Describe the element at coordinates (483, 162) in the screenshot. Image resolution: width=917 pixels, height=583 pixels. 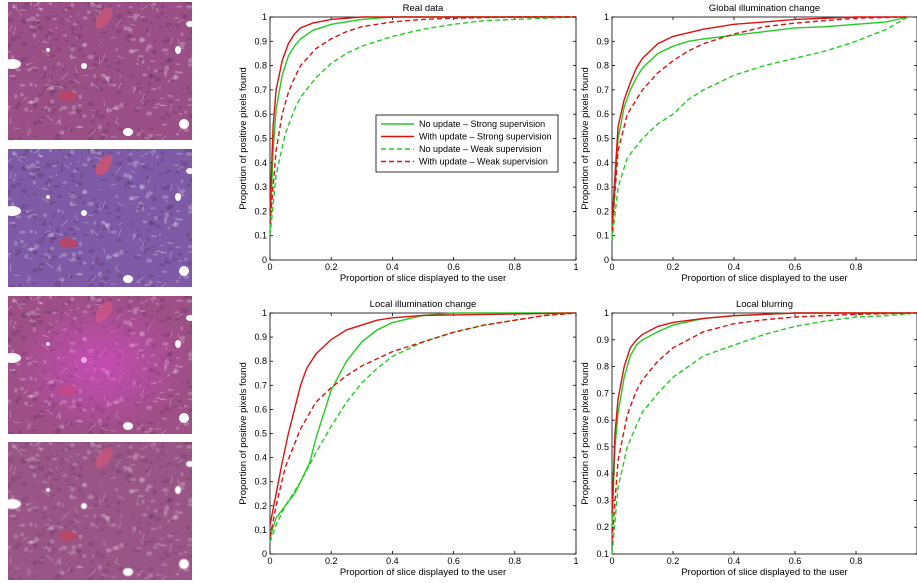
I see `legend-label: With update – Weak supervision` at that location.